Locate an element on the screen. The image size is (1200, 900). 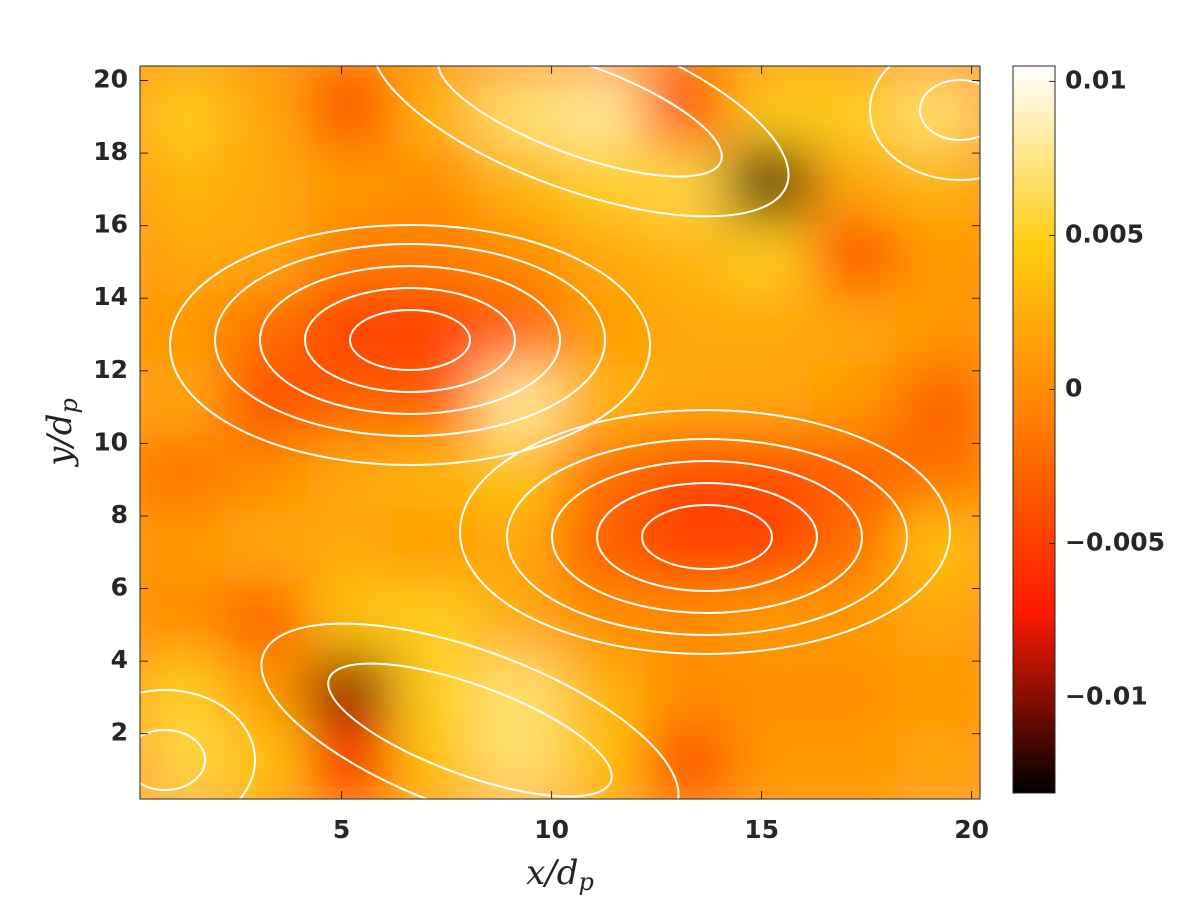
colorbar is located at coordinates (1034, 429).